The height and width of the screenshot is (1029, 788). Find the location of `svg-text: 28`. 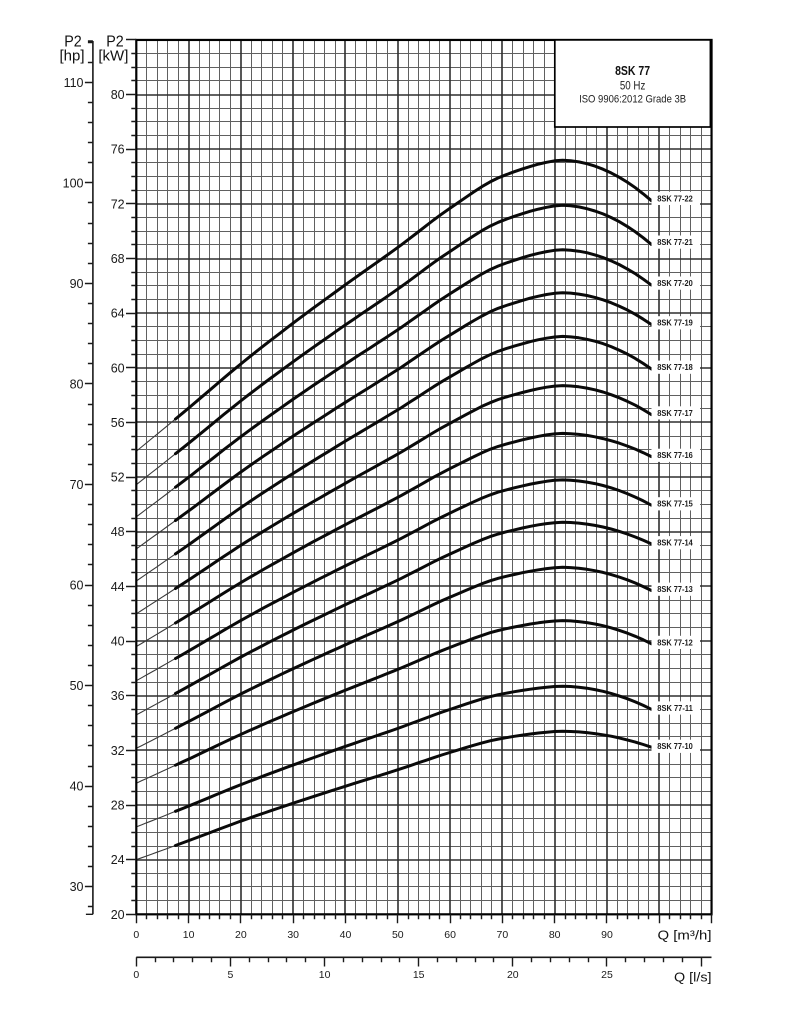

svg-text: 28 is located at coordinates (118, 806).